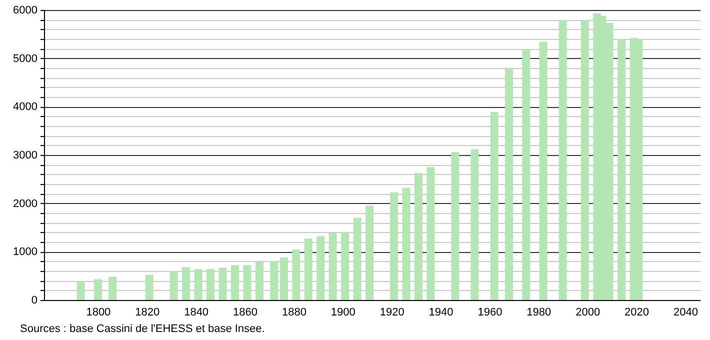  Describe the element at coordinates (147, 312) in the screenshot. I see `x-tick-label: 1820` at that location.